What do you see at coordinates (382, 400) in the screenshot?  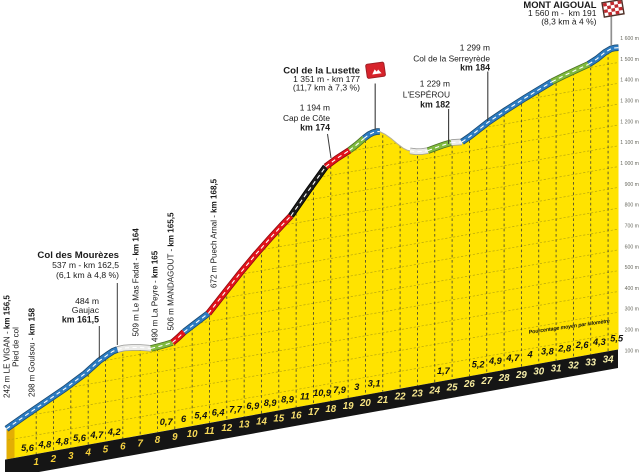 I see `svg-text: 21` at bounding box center [382, 400].